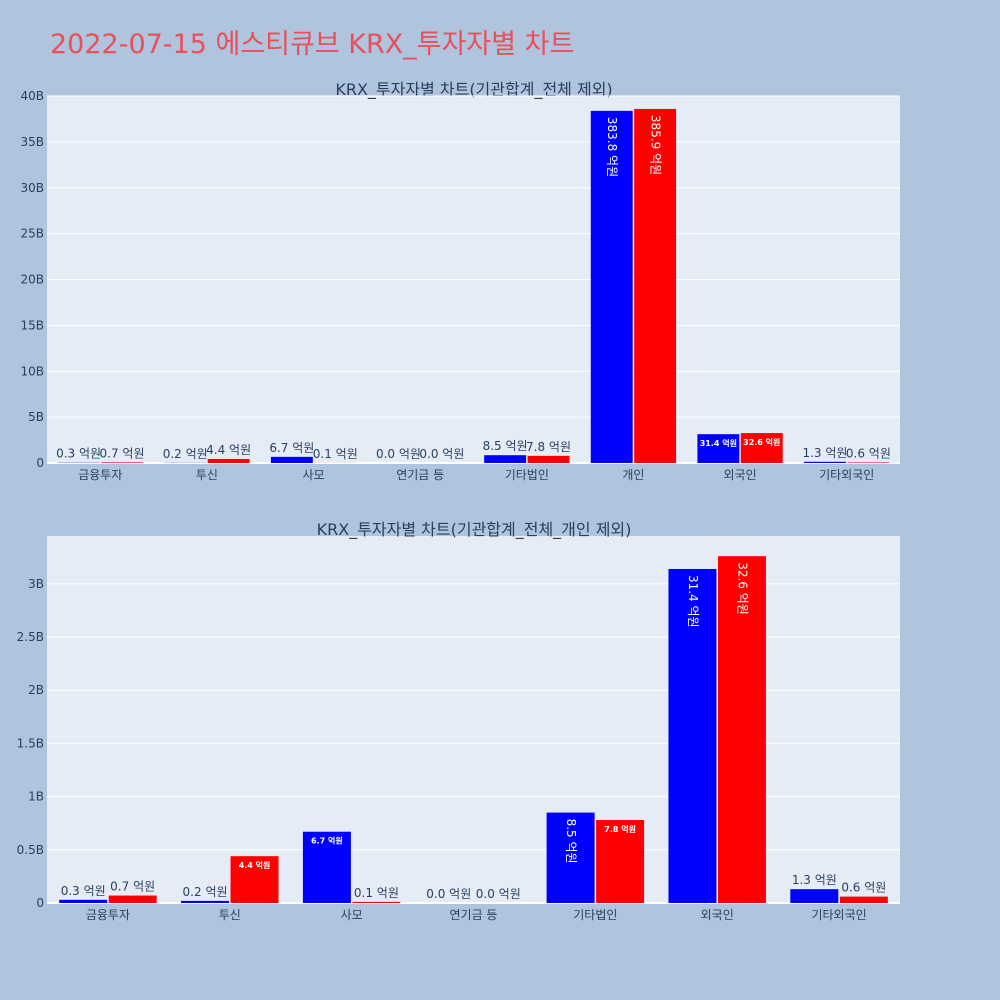  Describe the element at coordinates (36, 797) in the screenshot. I see `y-tick-label: 1B` at that location.